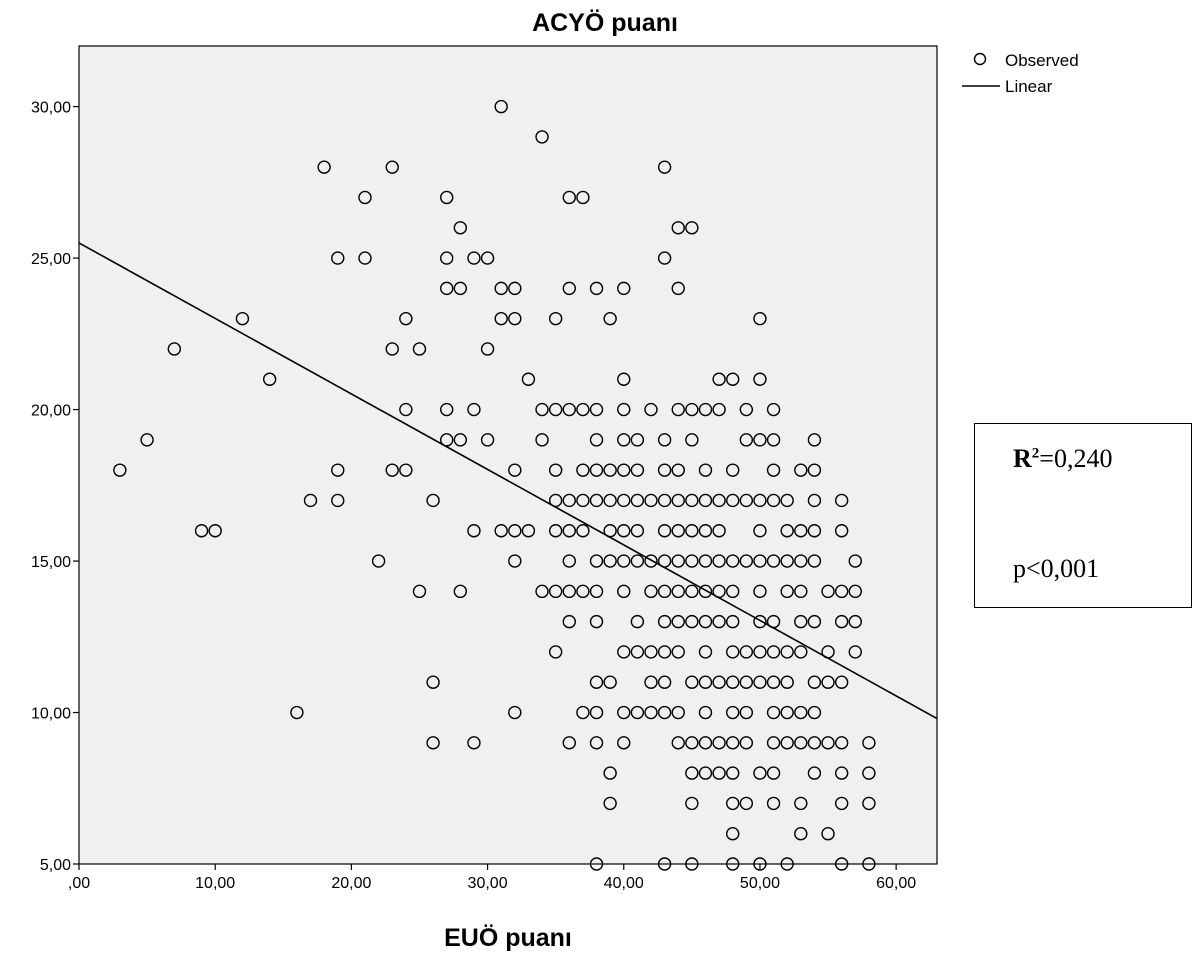  I want to click on r-squared-text: R2=0,240, so click(1062, 459).